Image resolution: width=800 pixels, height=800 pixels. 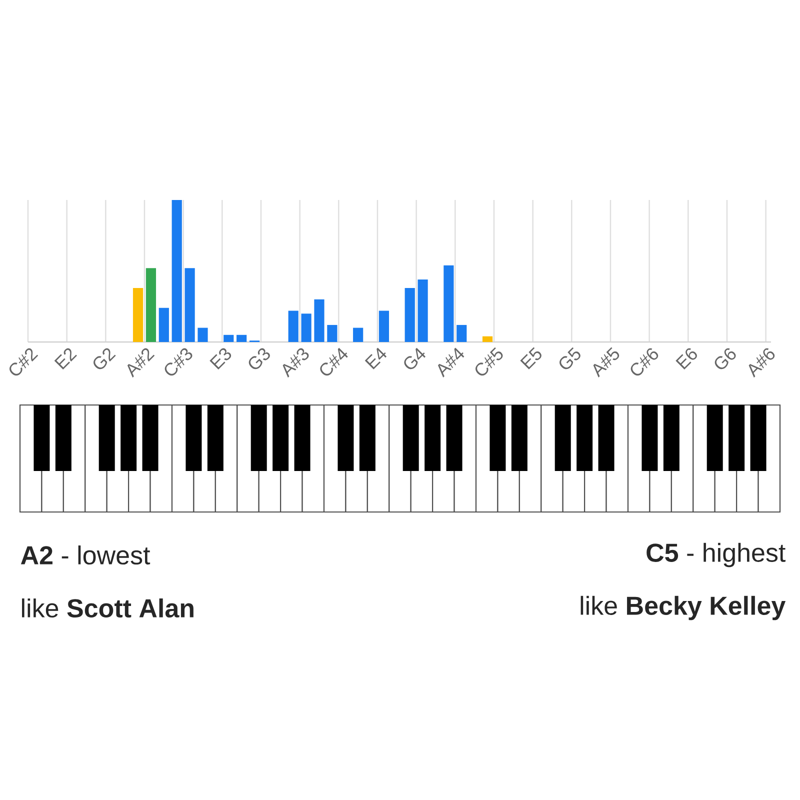 What do you see at coordinates (415, 359) in the screenshot?
I see `x-tick-label: G4` at bounding box center [415, 359].